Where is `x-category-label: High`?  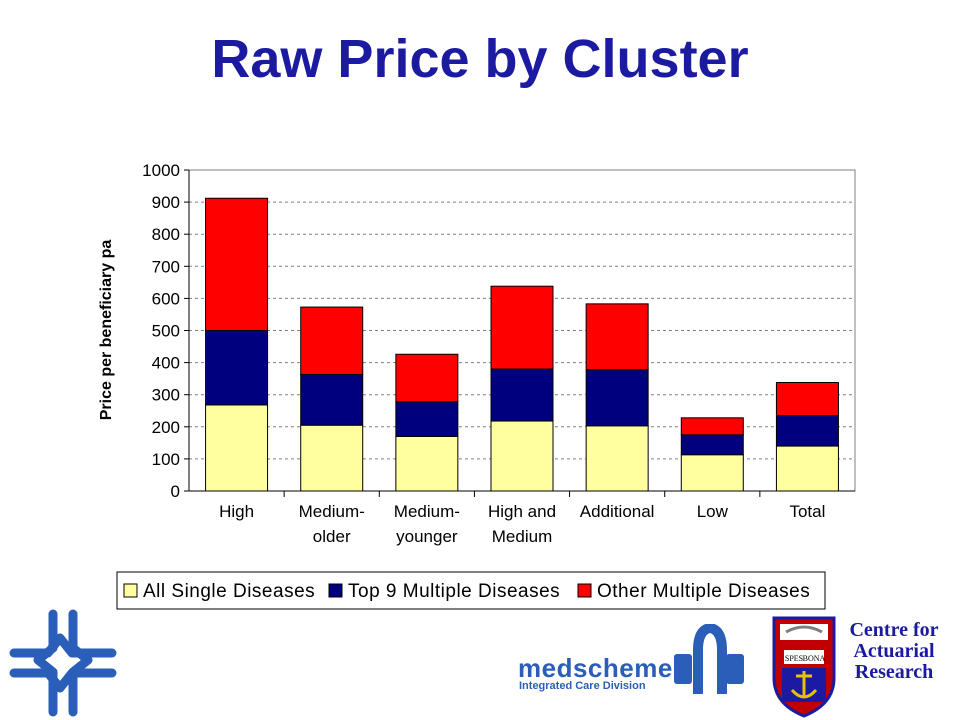
x-category-label: High is located at coordinates (236, 511).